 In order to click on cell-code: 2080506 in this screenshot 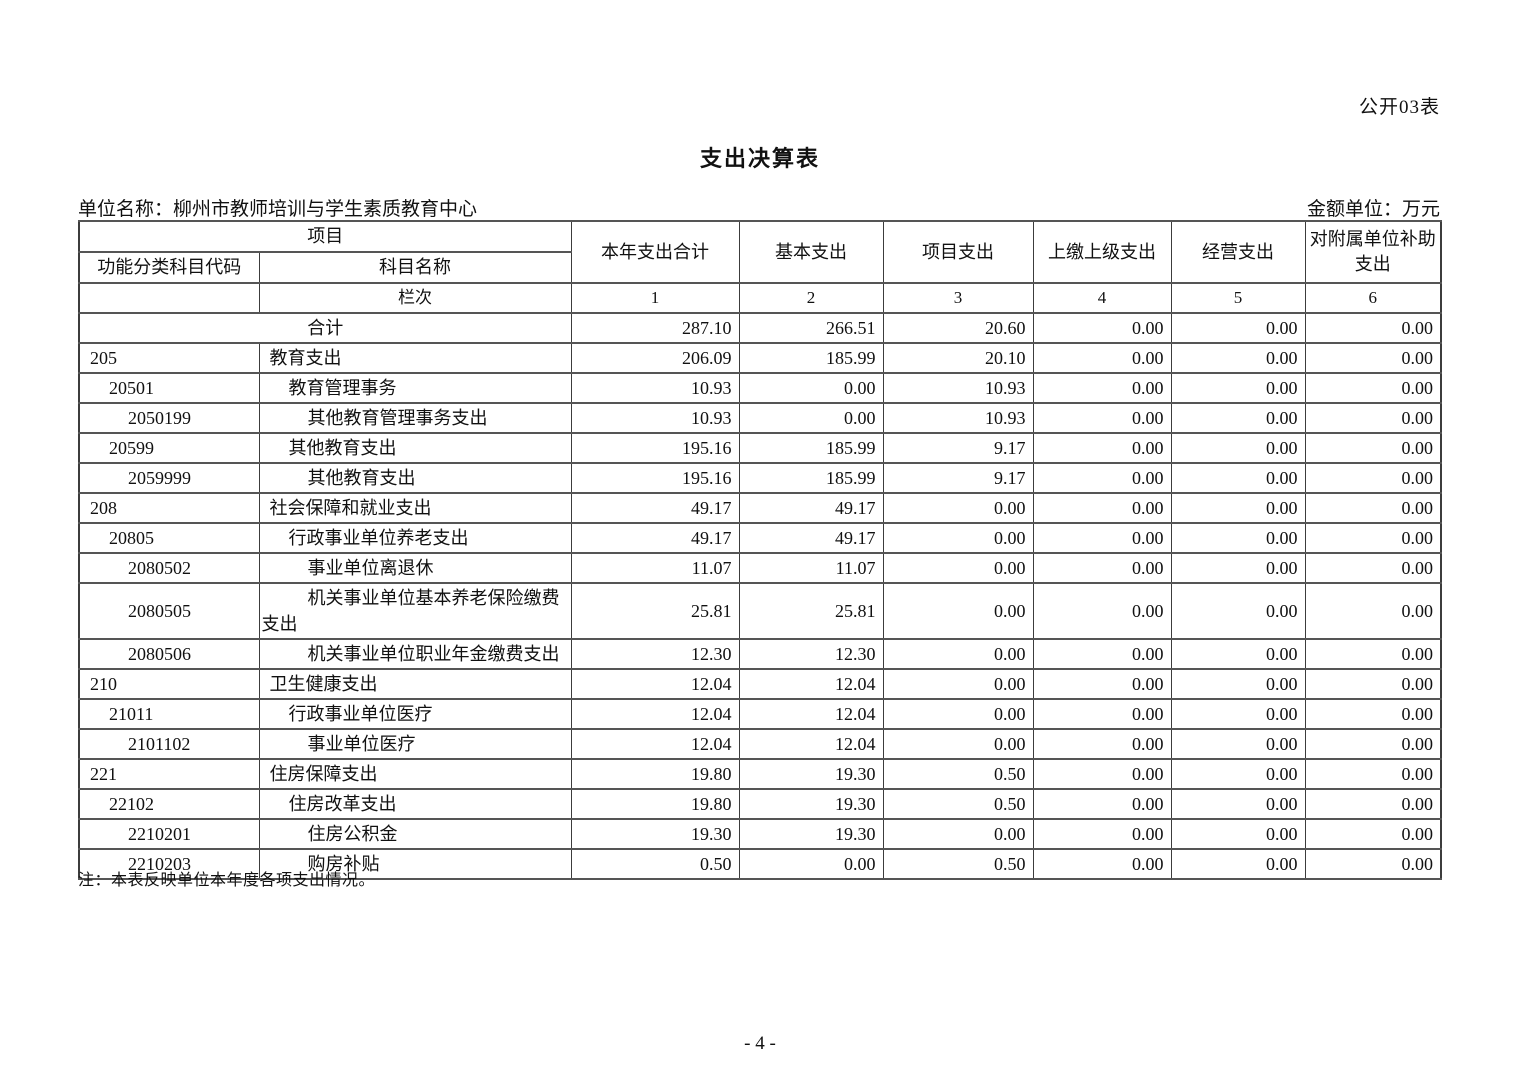, I will do `click(169, 654)`.